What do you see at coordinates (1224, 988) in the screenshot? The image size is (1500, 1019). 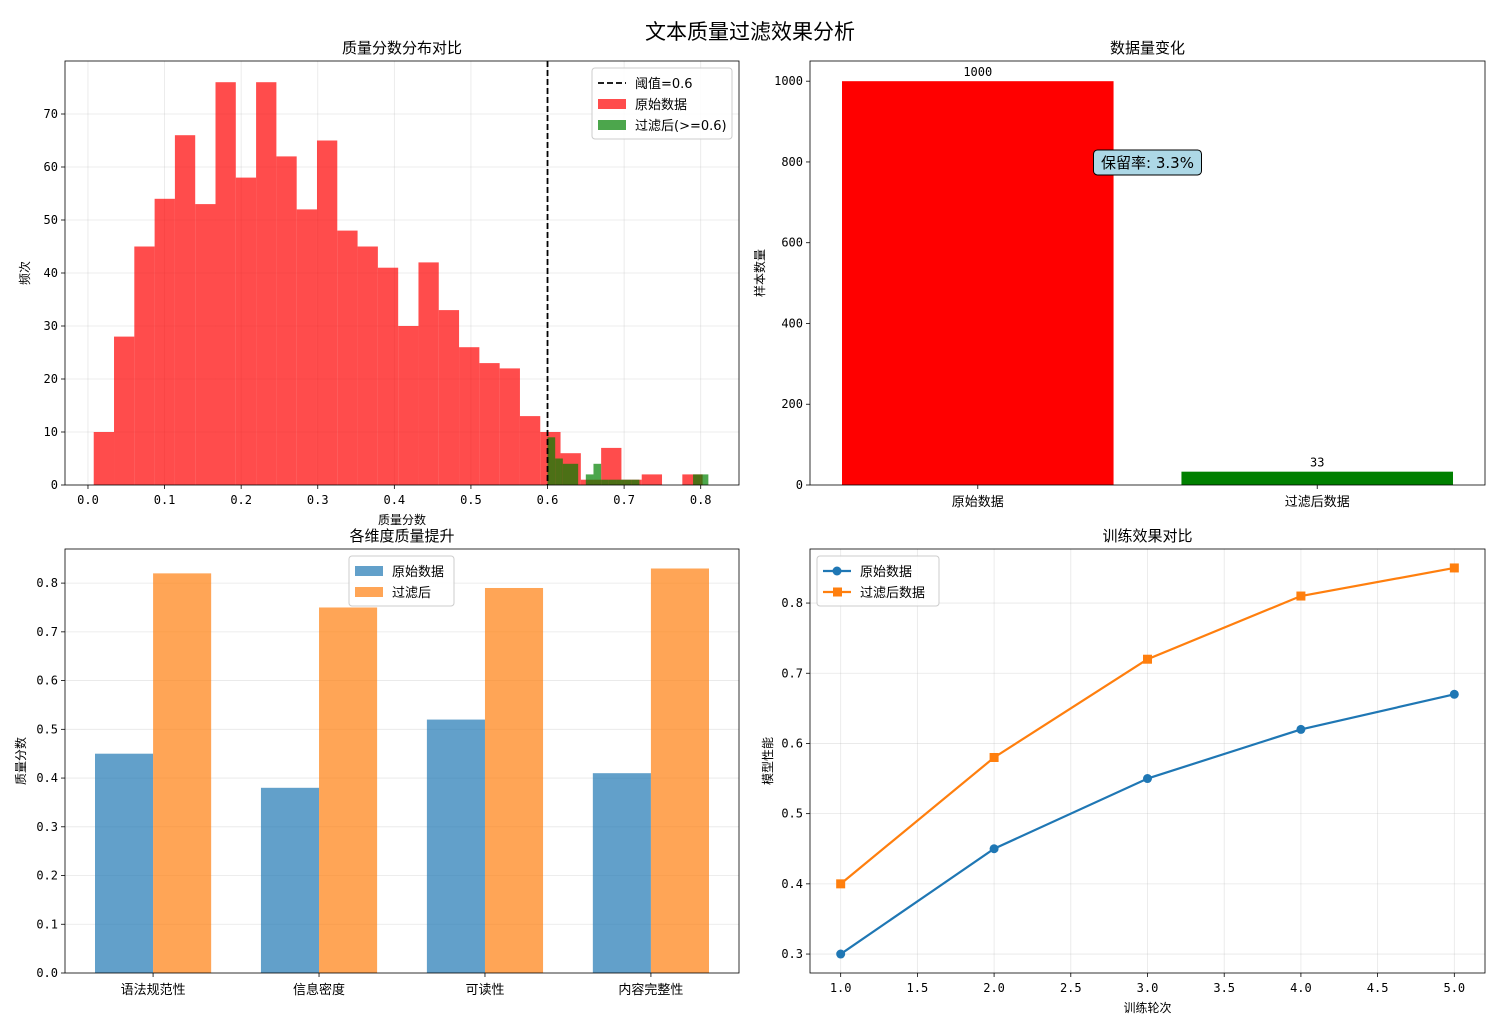 I see `x-tick-label: 3.5` at bounding box center [1224, 988].